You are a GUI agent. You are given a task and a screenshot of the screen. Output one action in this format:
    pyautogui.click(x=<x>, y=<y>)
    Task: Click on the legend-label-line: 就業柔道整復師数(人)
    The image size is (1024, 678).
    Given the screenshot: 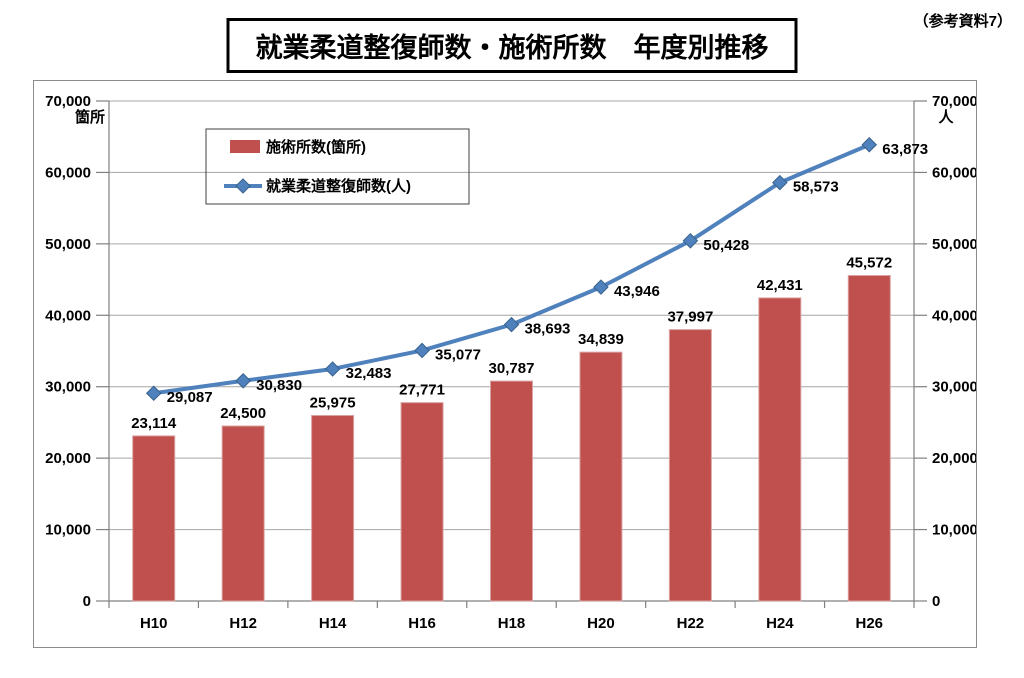 What is the action you would take?
    pyautogui.click(x=338, y=186)
    